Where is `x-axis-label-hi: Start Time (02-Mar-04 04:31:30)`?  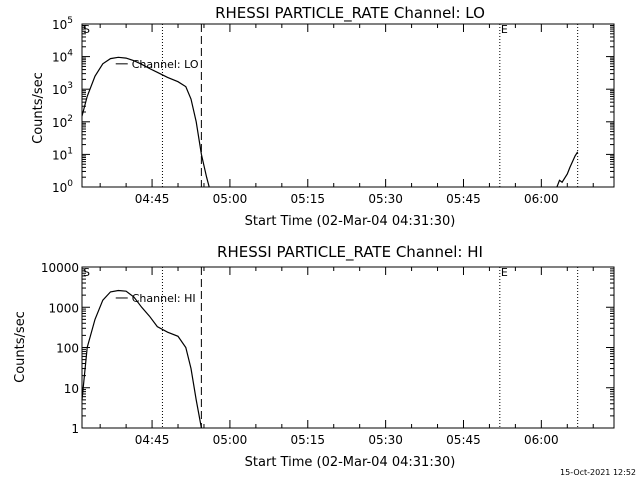 x-axis-label-hi: Start Time (02-Mar-04 04:31:30) is located at coordinates (350, 462).